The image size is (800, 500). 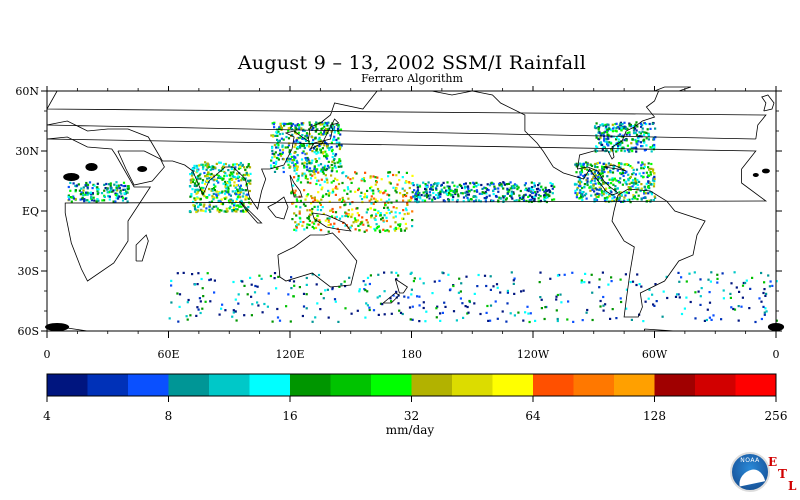 I want to click on colorbar-tick-label: 32, so click(x=411, y=416).